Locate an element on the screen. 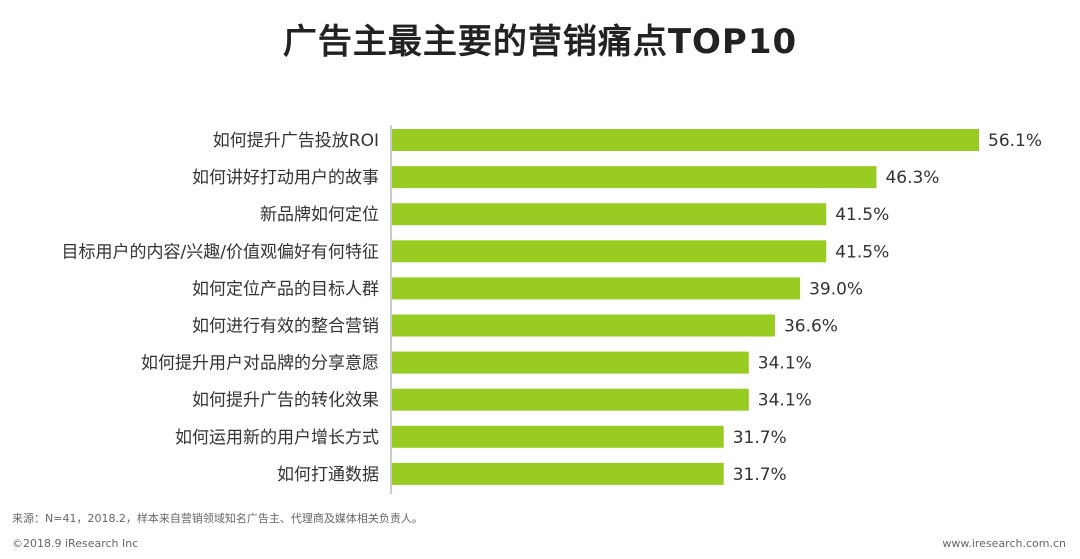  category-label: 如何打通数据 is located at coordinates (328, 475).